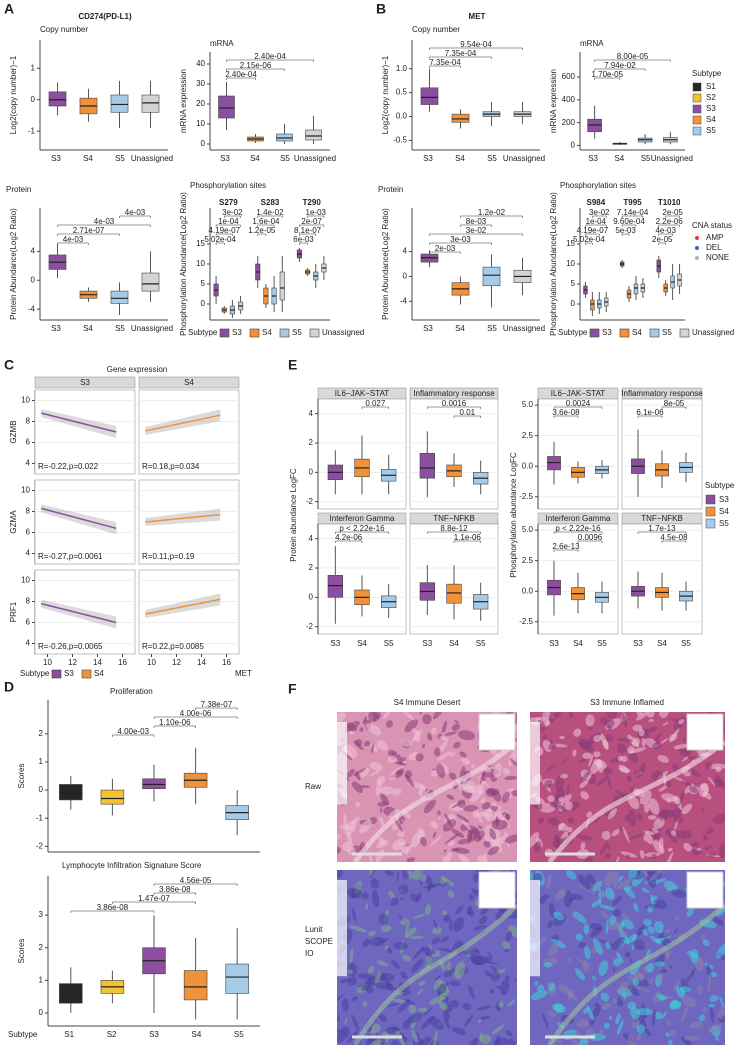  What do you see at coordinates (524, 158) in the screenshot?
I see `x-tick-label: Unassigned` at bounding box center [524, 158].